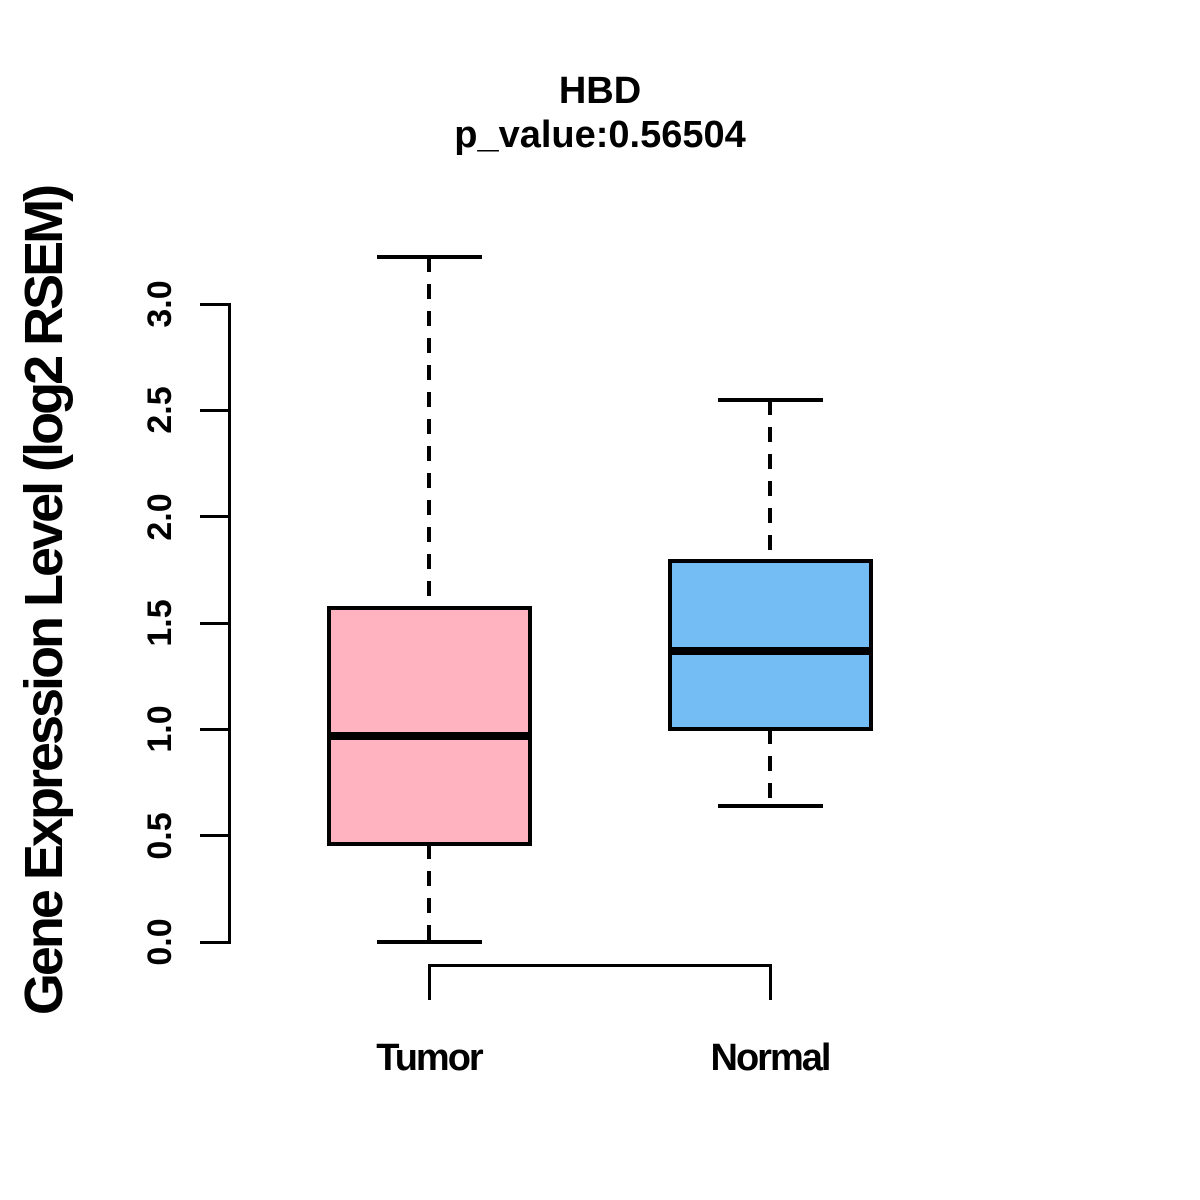 This screenshot has height=1200, width=1200. I want to click on comparison-bracket-left-stub, so click(429, 982).